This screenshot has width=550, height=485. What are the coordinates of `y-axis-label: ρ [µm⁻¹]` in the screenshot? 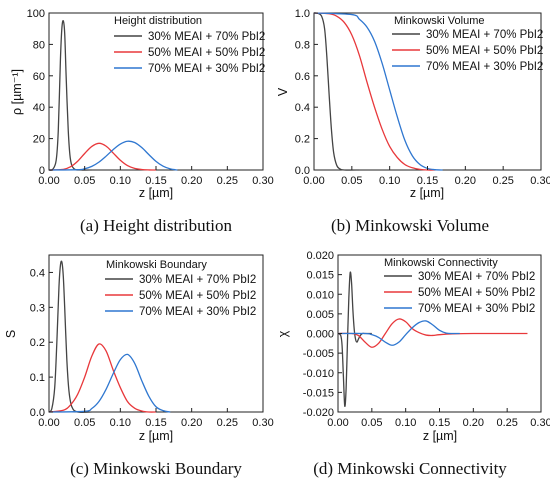 It's located at (17, 92).